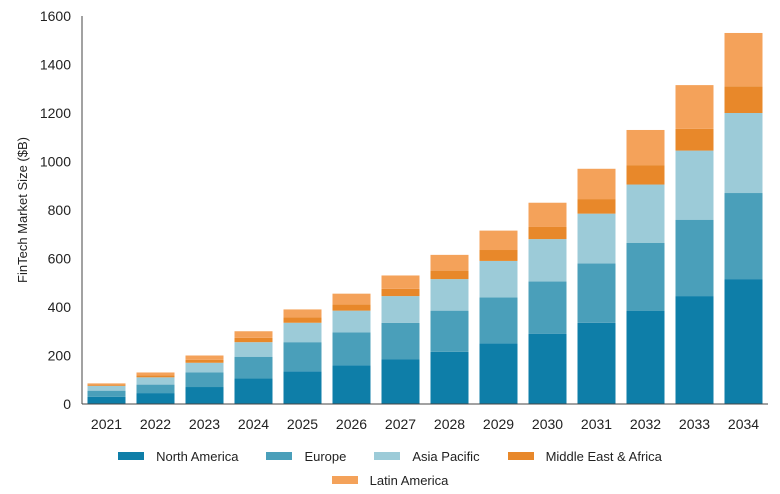  I want to click on bar-latin-america-2029, so click(498, 240).